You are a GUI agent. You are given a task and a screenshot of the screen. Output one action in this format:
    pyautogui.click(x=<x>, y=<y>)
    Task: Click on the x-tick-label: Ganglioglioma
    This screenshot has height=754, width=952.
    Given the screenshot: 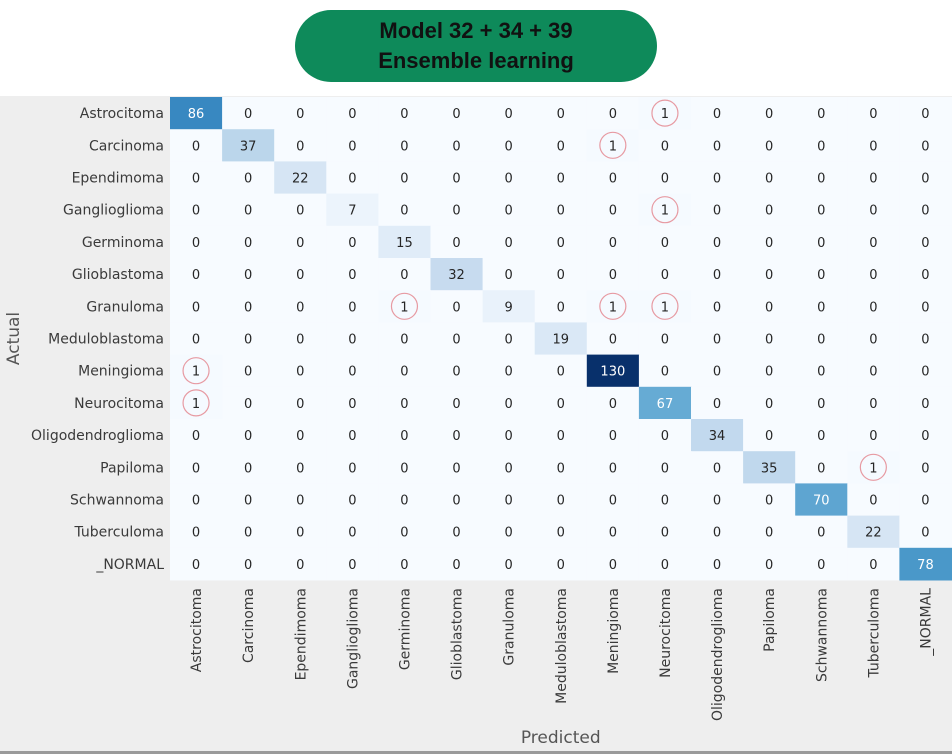 What is the action you would take?
    pyautogui.click(x=353, y=638)
    